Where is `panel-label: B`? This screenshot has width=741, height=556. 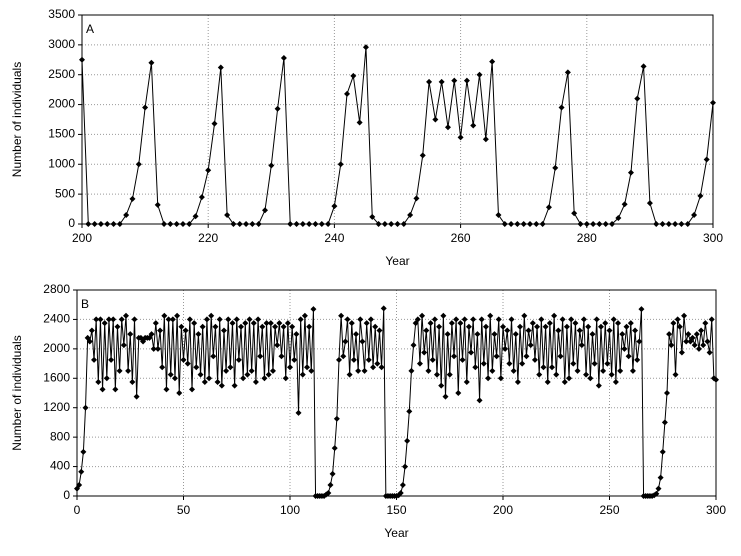
panel-label: B is located at coordinates (85, 304).